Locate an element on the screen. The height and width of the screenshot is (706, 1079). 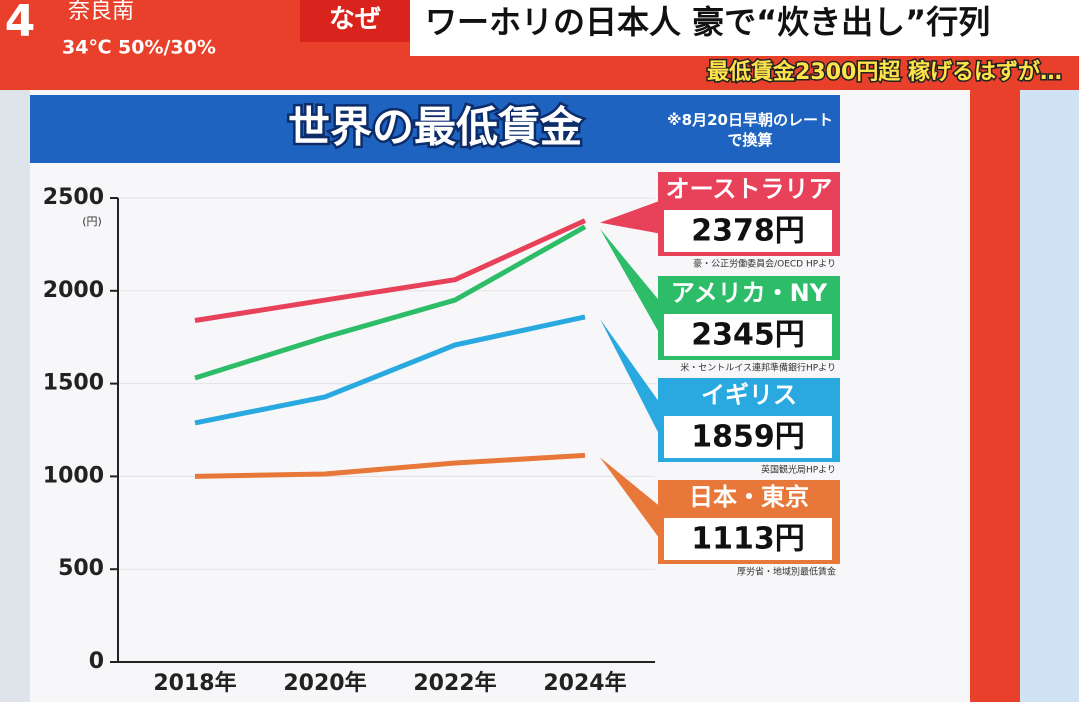
headline: ワーホリの日本人 豪で“炊き出し”行列 is located at coordinates (707, 22).